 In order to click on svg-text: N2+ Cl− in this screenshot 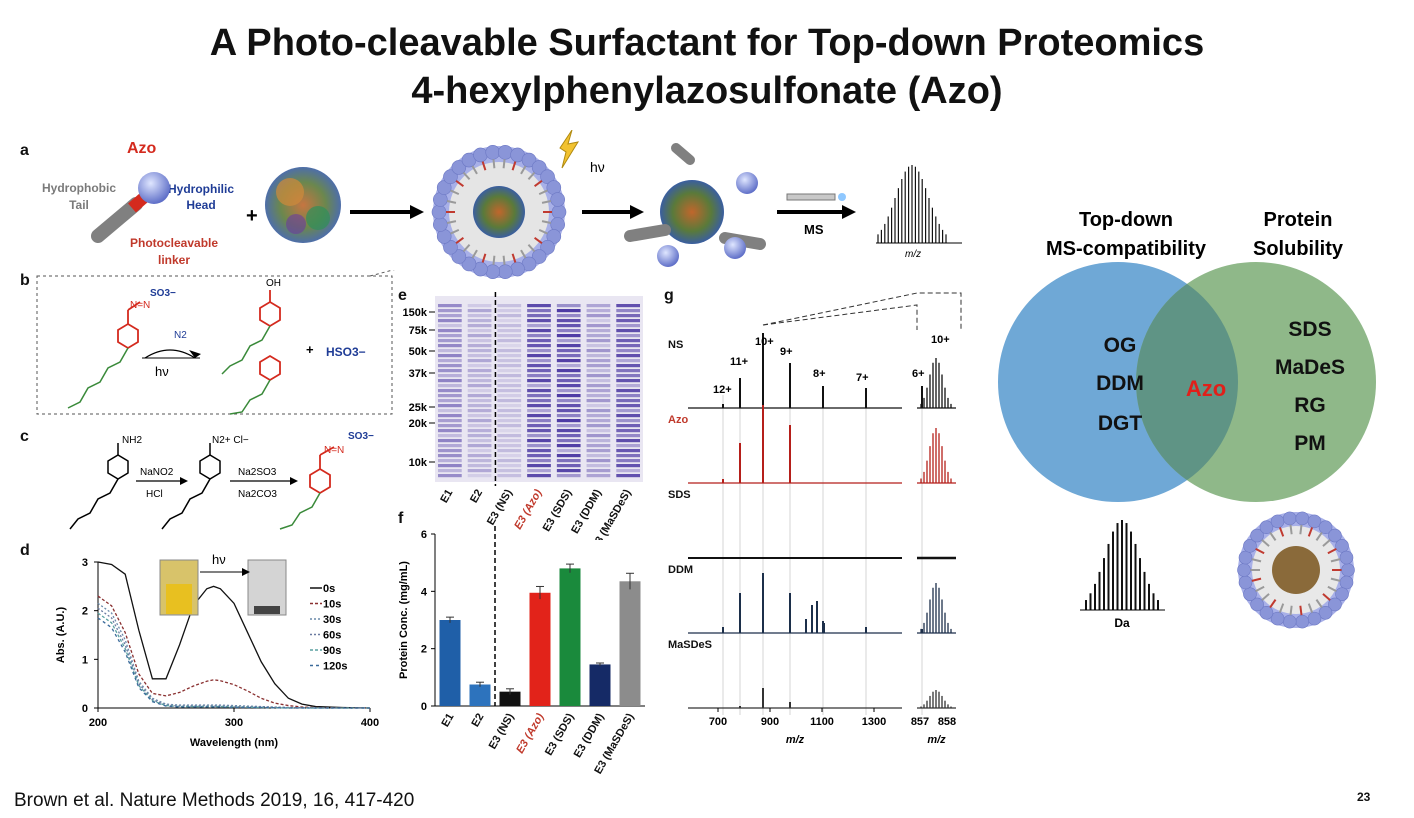, I will do `click(230, 440)`.